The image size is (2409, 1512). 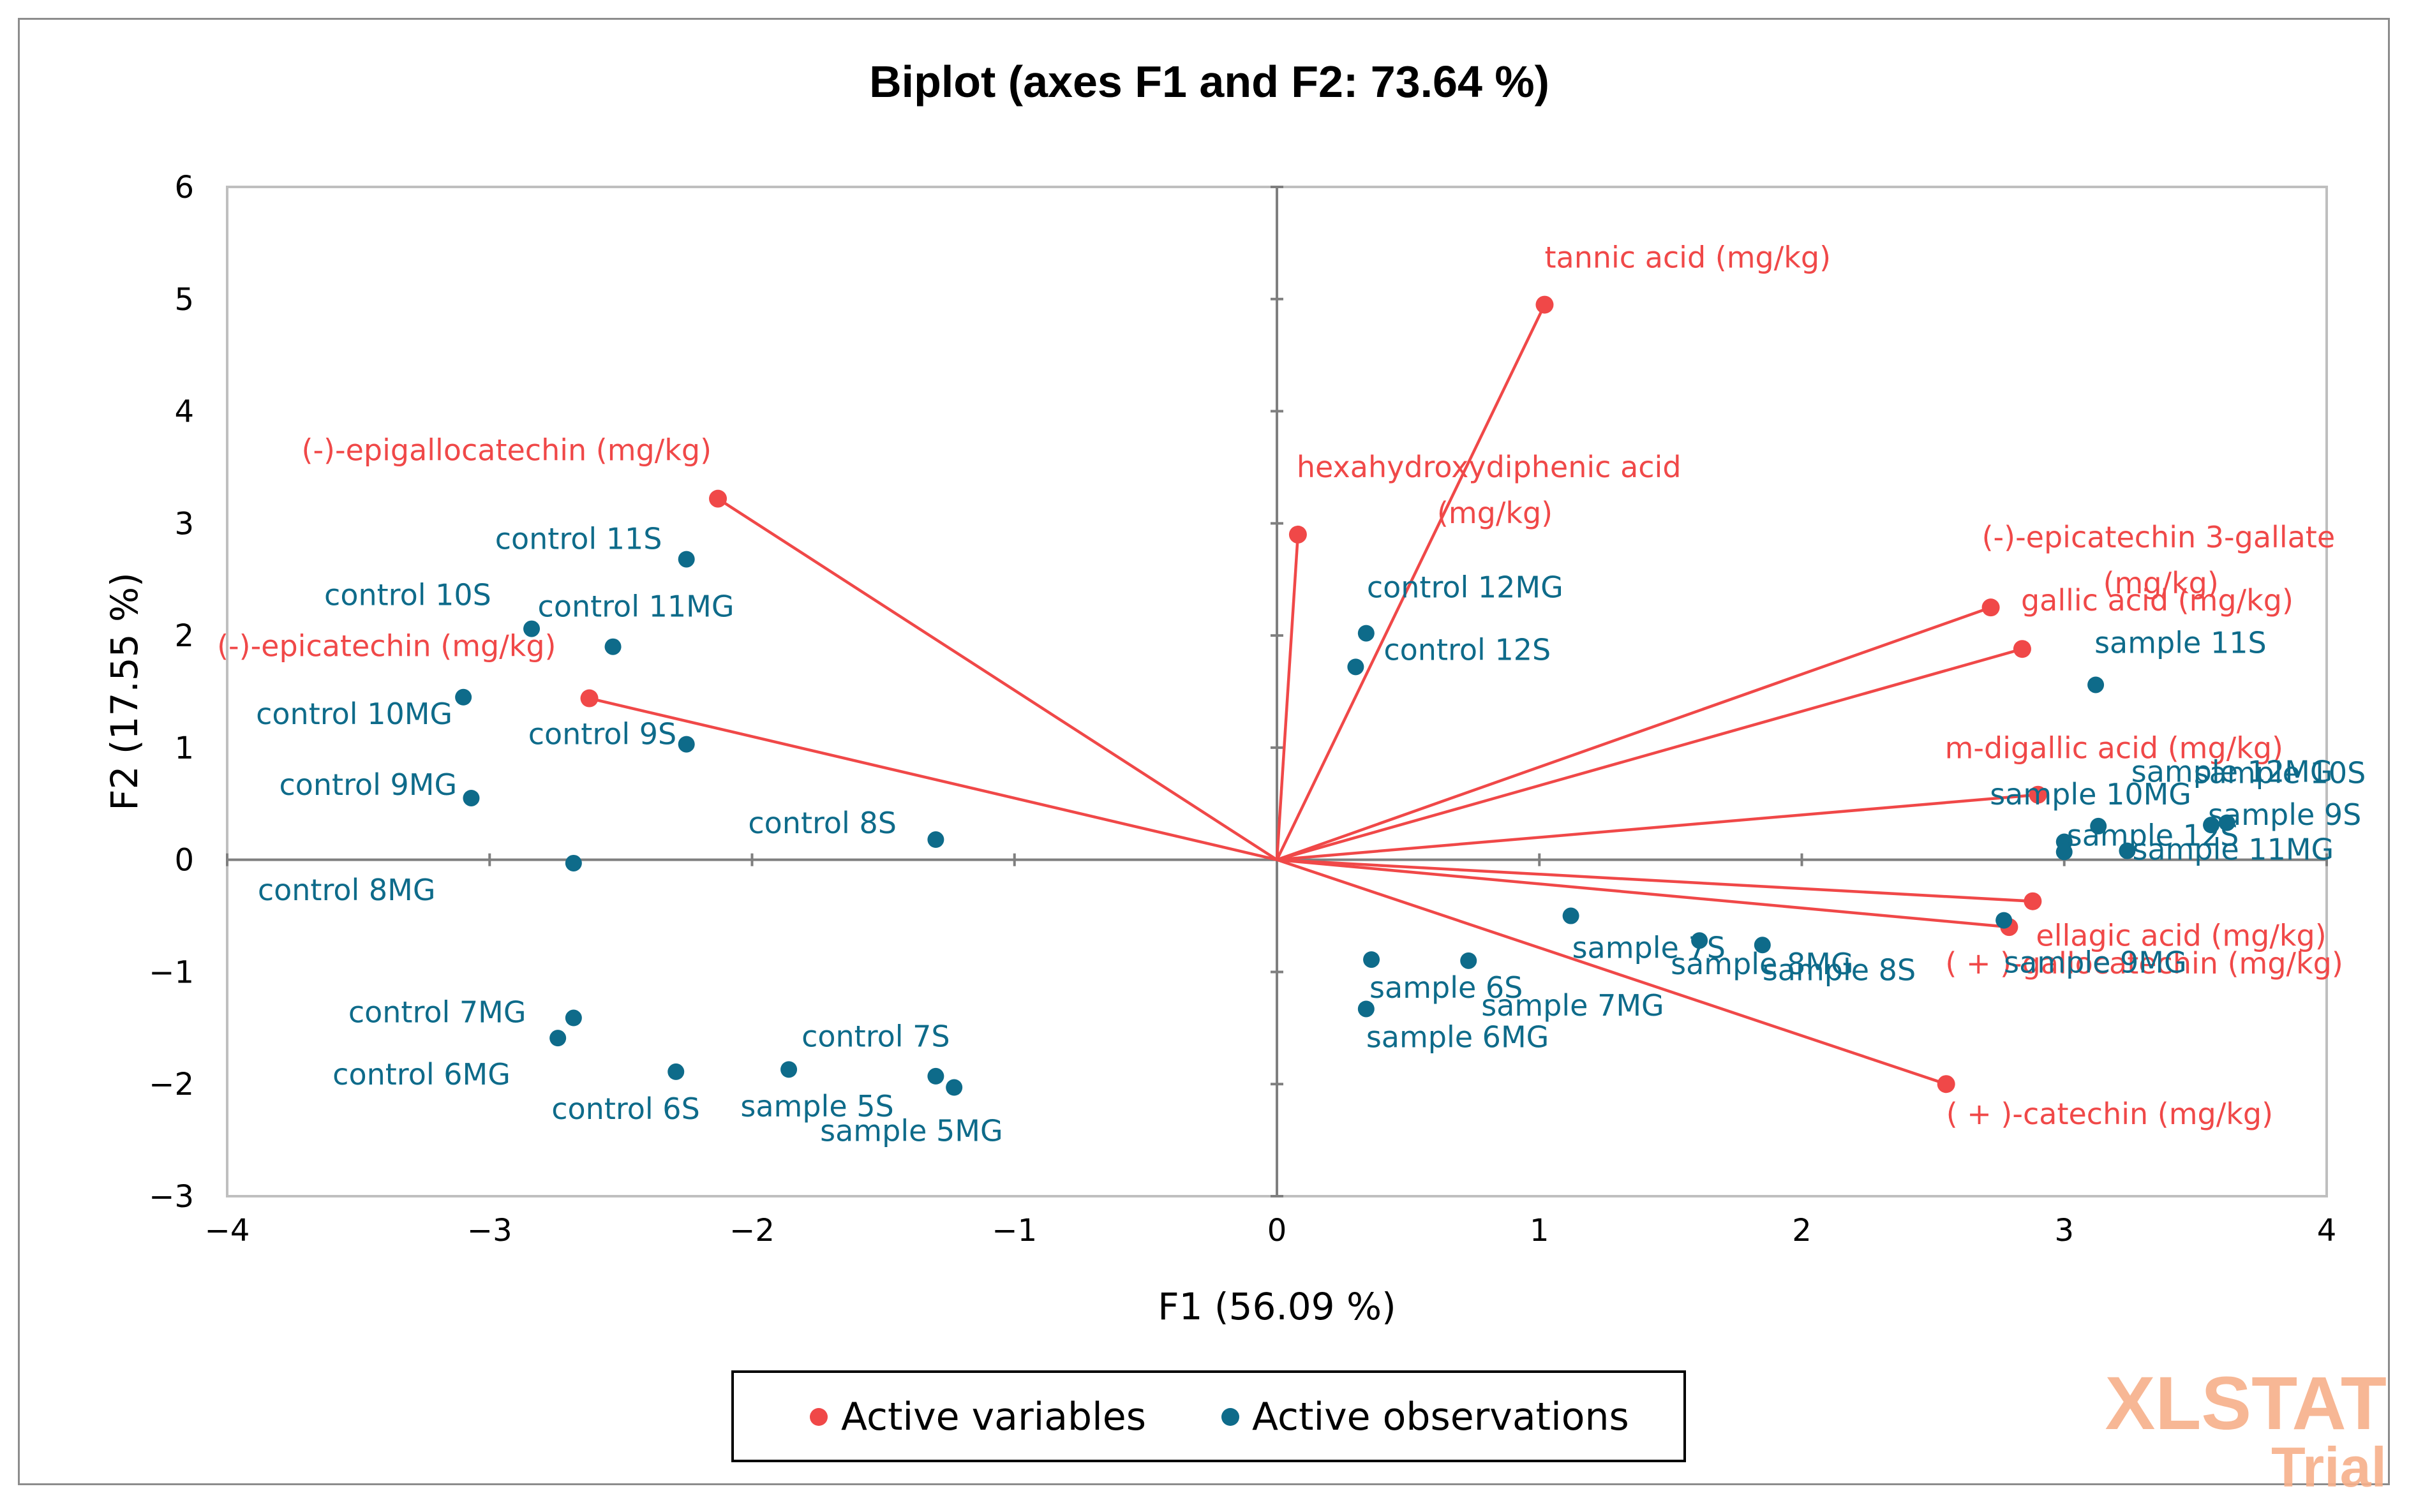 I want to click on variable-label-epicatechin-3-gallate-mg-kg: (-)-epicatechin 3-gallate (mg/kg), so click(x=2159, y=560).